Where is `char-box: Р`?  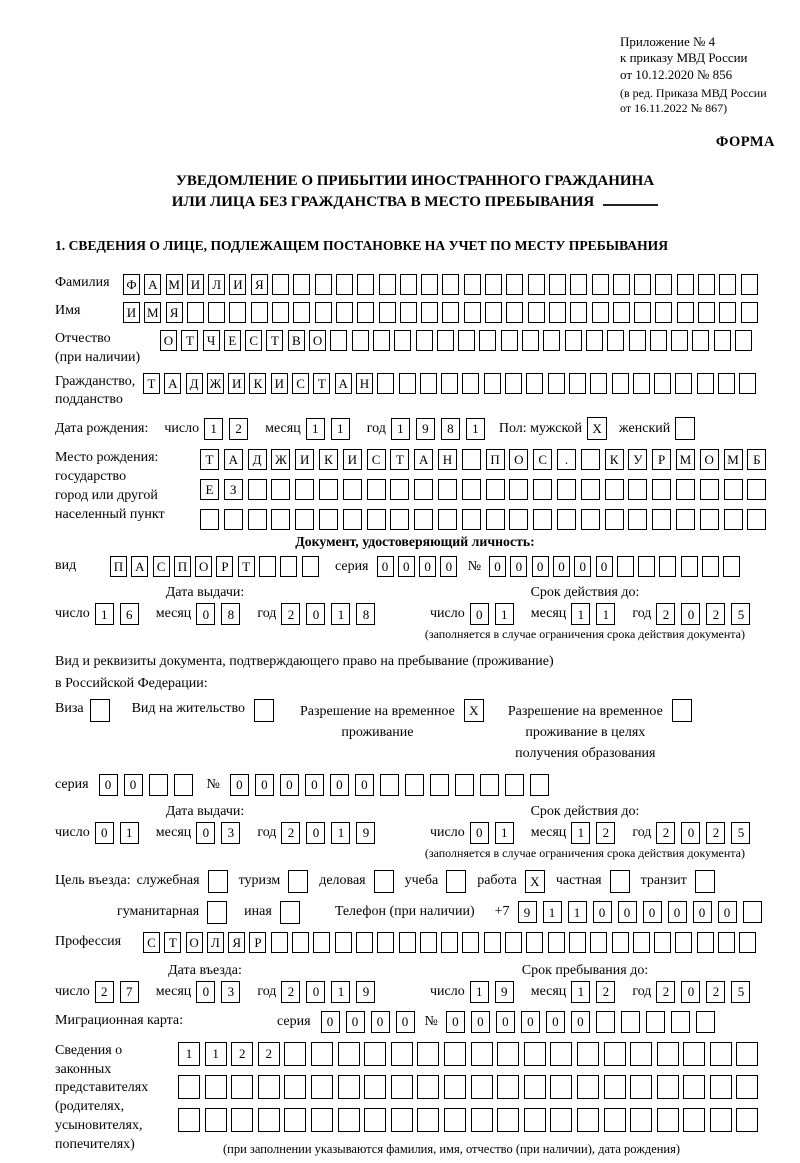 char-box: Р is located at coordinates (258, 942).